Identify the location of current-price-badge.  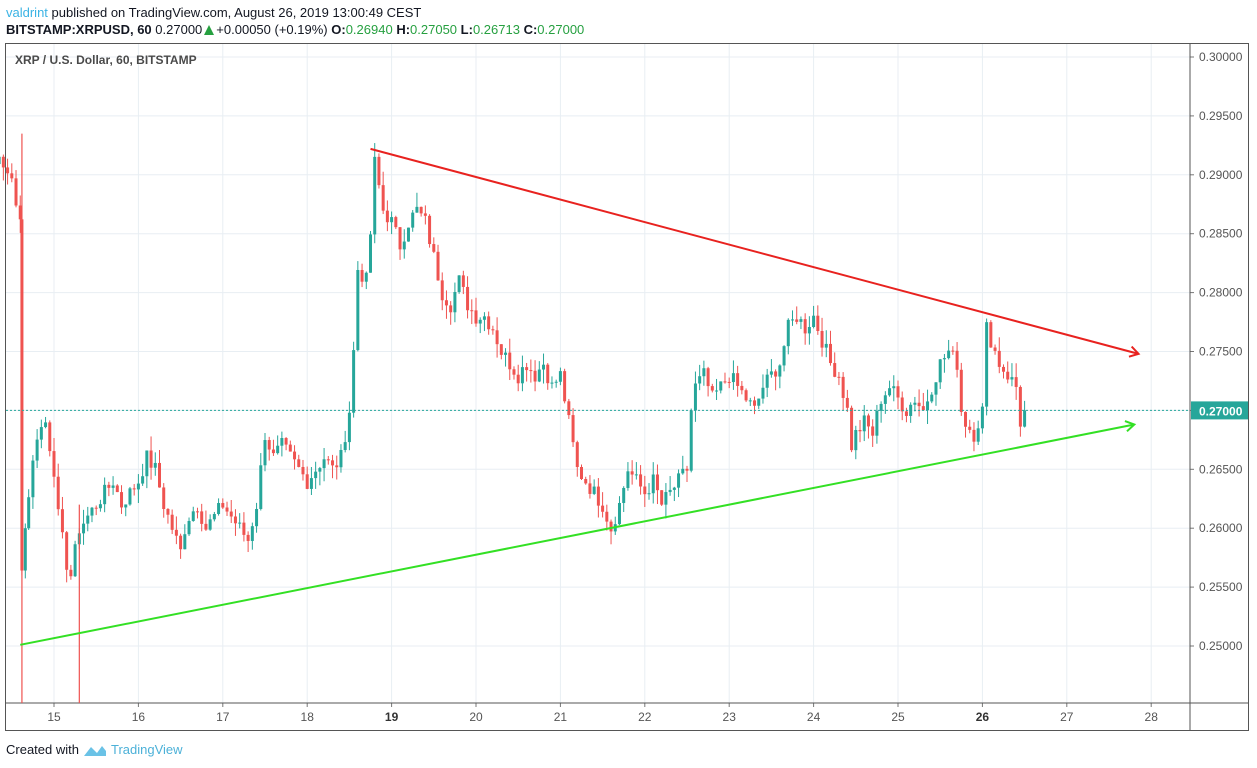
(1220, 410).